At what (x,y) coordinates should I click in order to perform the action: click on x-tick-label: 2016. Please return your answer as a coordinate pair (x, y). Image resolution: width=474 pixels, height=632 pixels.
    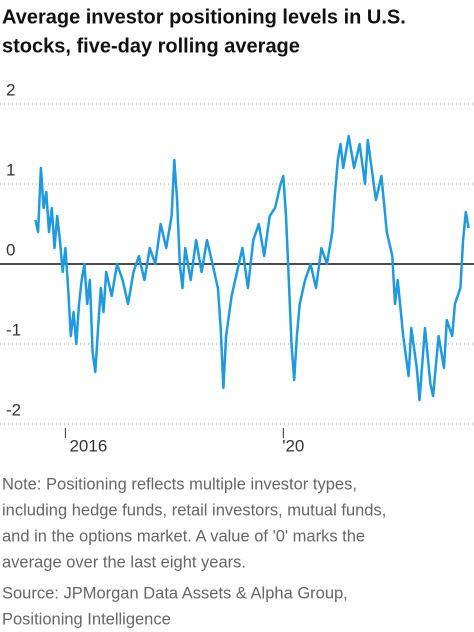
    Looking at the image, I should click on (88, 445).